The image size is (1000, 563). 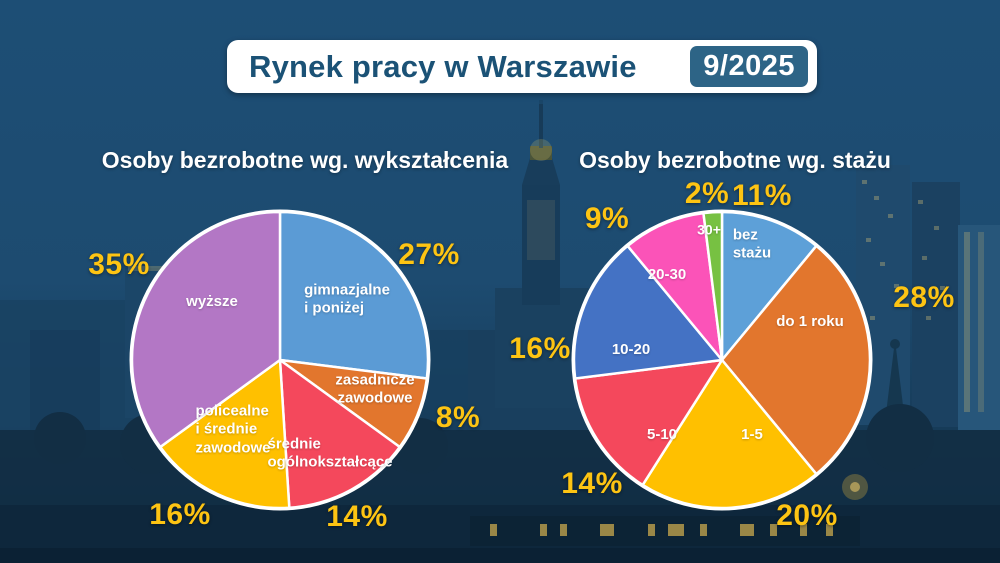 What do you see at coordinates (735, 160) in the screenshot?
I see `chart-tenure-title: Osoby bezrobotne wg. stażu` at bounding box center [735, 160].